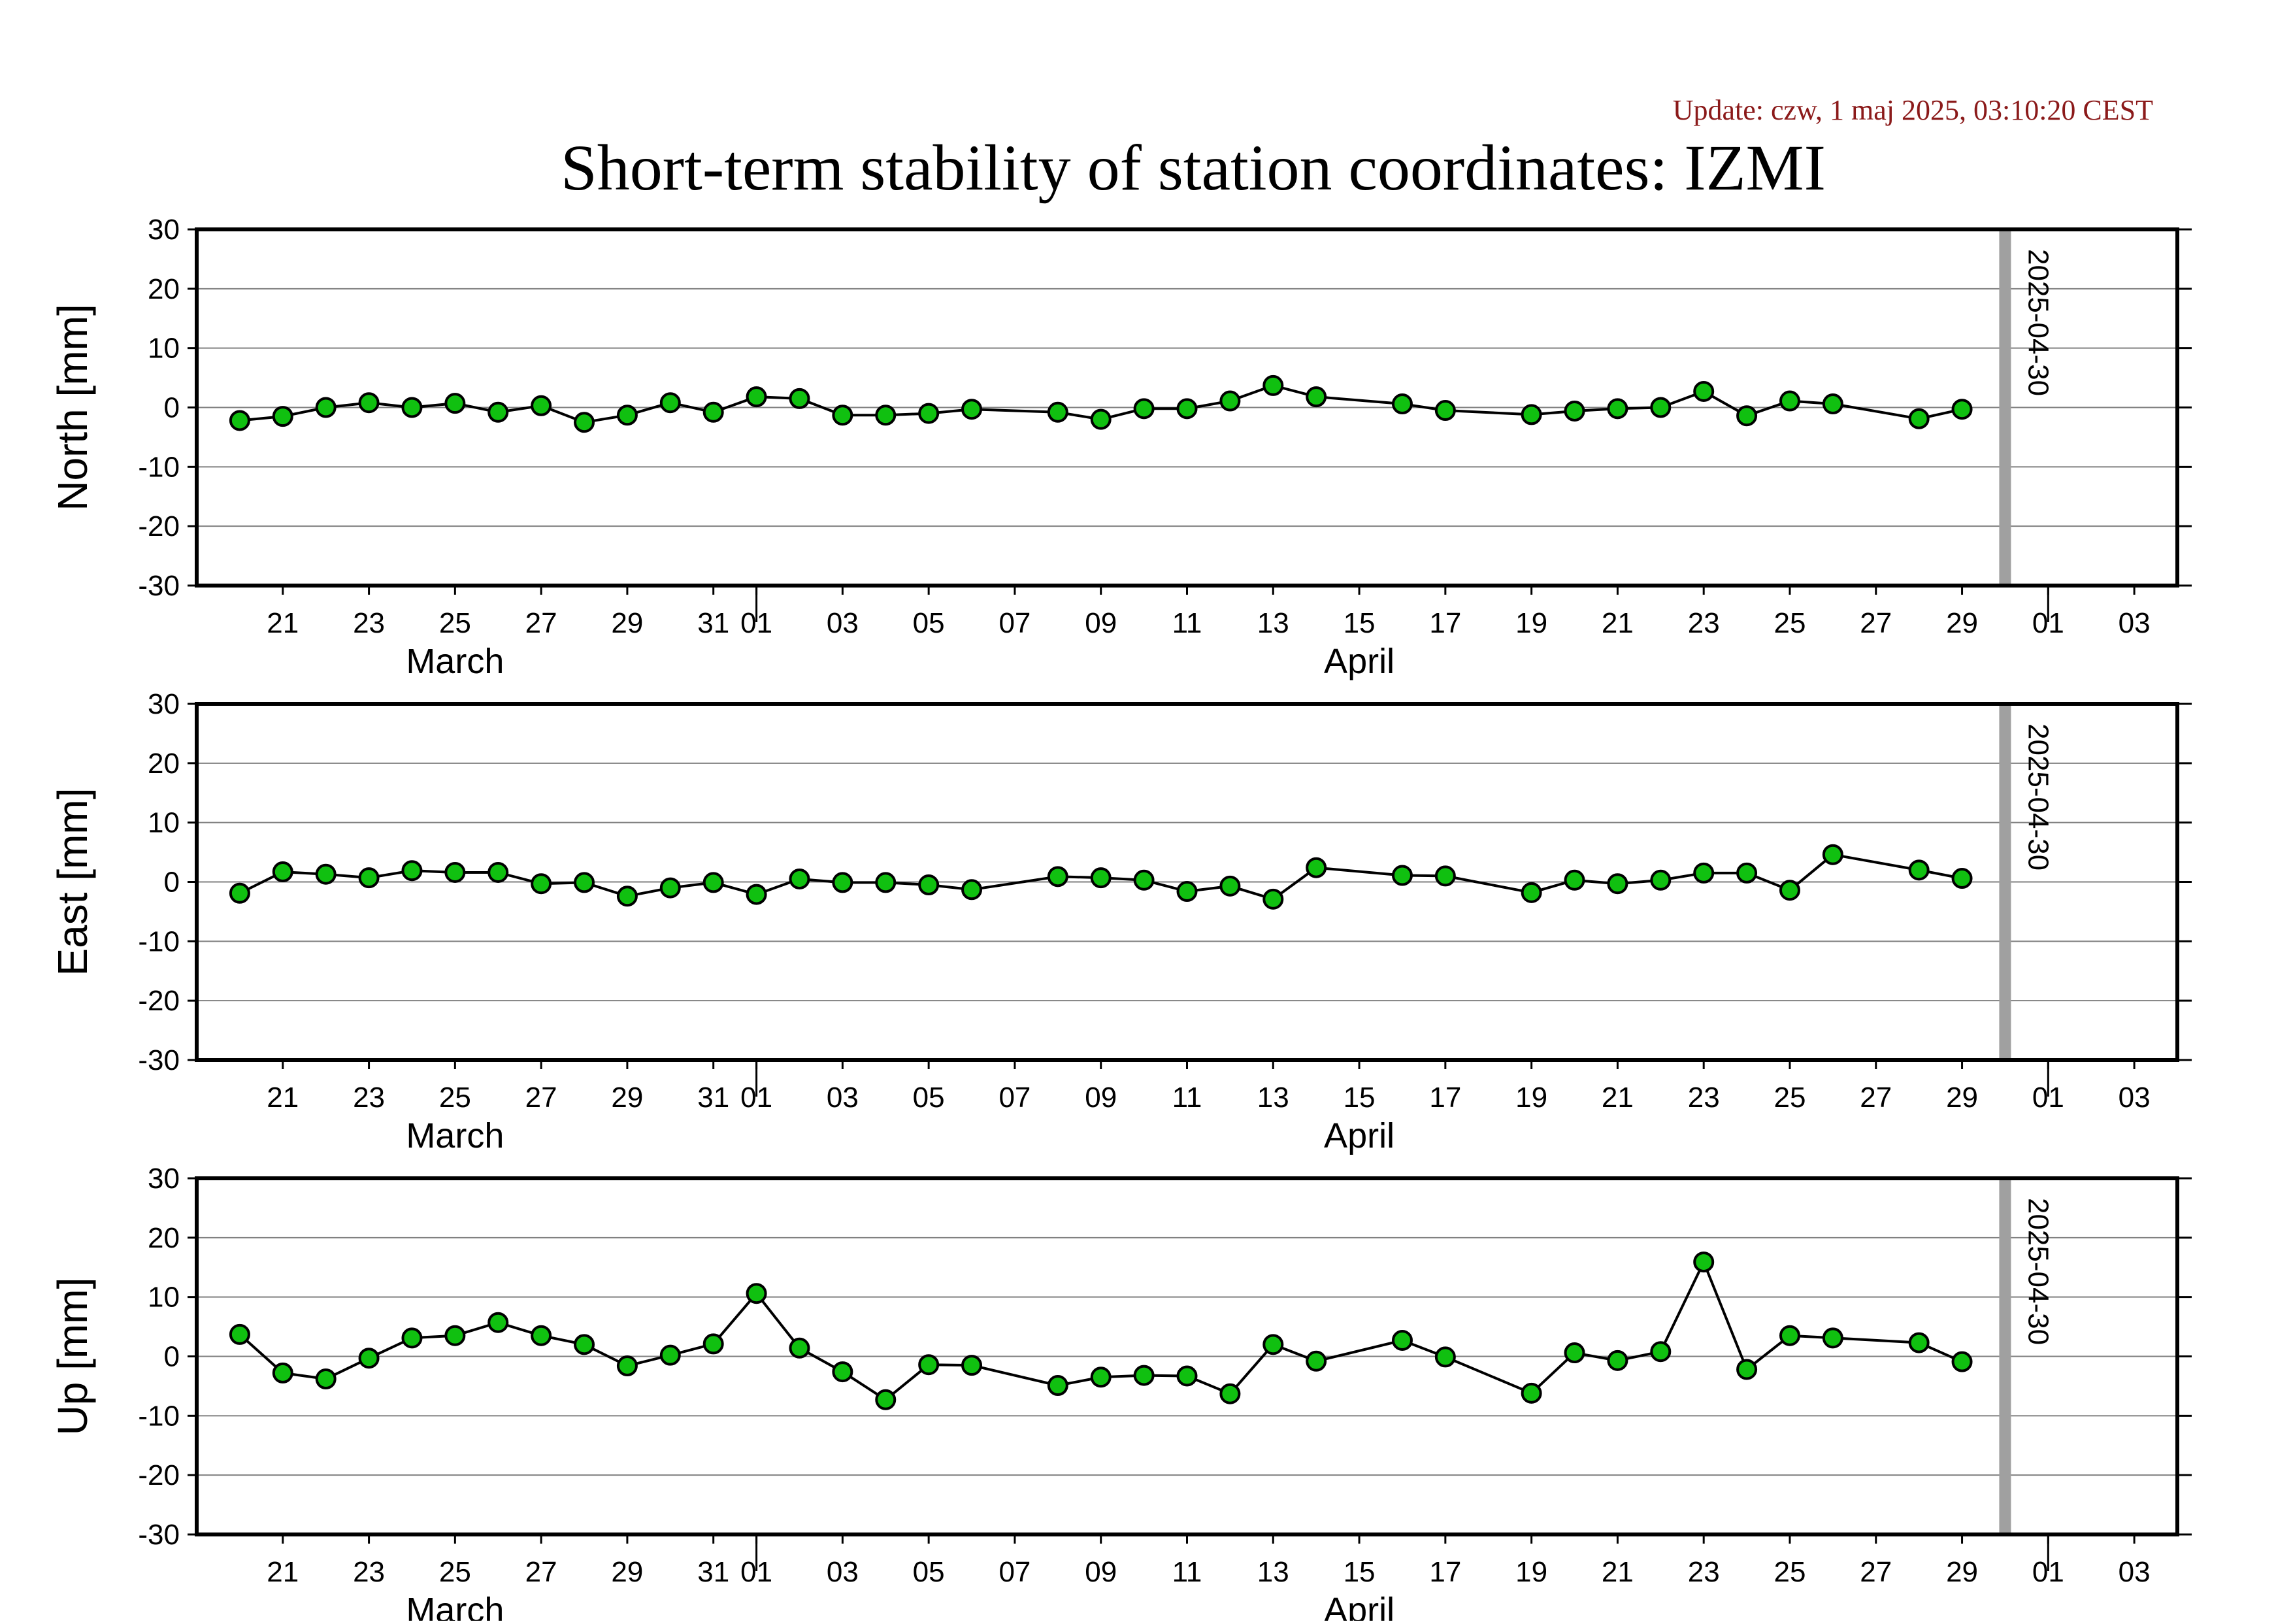  I want to click on x-tick-label: 05, so click(929, 1098).